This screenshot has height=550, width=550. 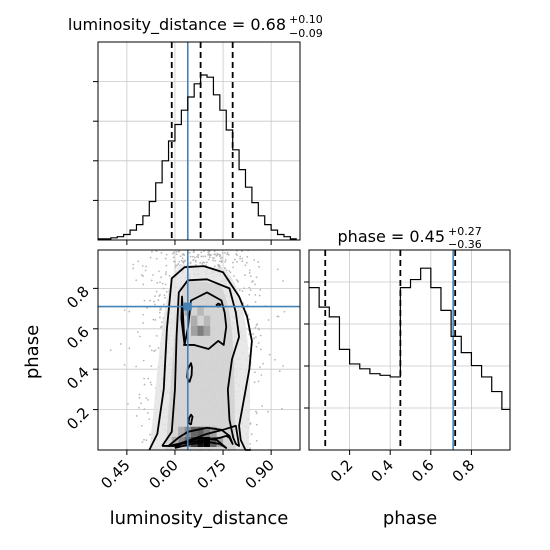 I want to click on ld-hist-title: luminosity_distance = 0.68, so click(x=177, y=25).